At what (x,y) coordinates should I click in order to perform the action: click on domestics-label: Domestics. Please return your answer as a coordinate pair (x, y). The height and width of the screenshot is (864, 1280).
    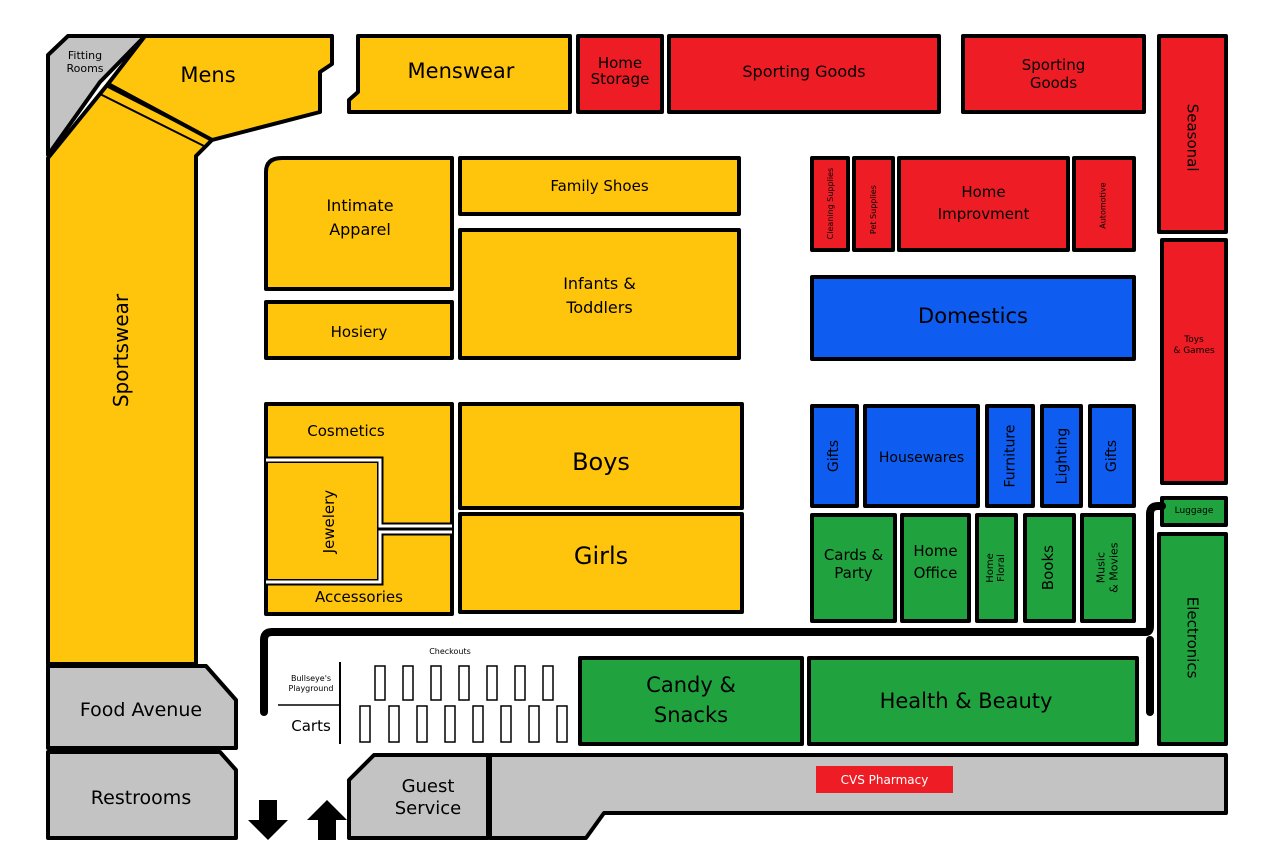
    Looking at the image, I should click on (973, 316).